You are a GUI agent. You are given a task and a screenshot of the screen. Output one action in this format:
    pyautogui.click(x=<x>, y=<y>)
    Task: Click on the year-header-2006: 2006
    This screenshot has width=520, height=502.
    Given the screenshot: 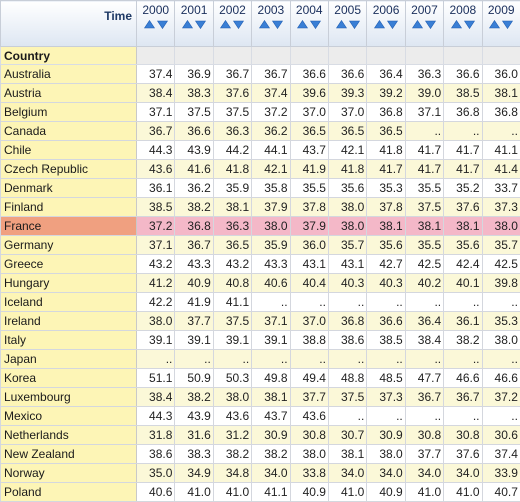 What is the action you would take?
    pyautogui.click(x=386, y=24)
    